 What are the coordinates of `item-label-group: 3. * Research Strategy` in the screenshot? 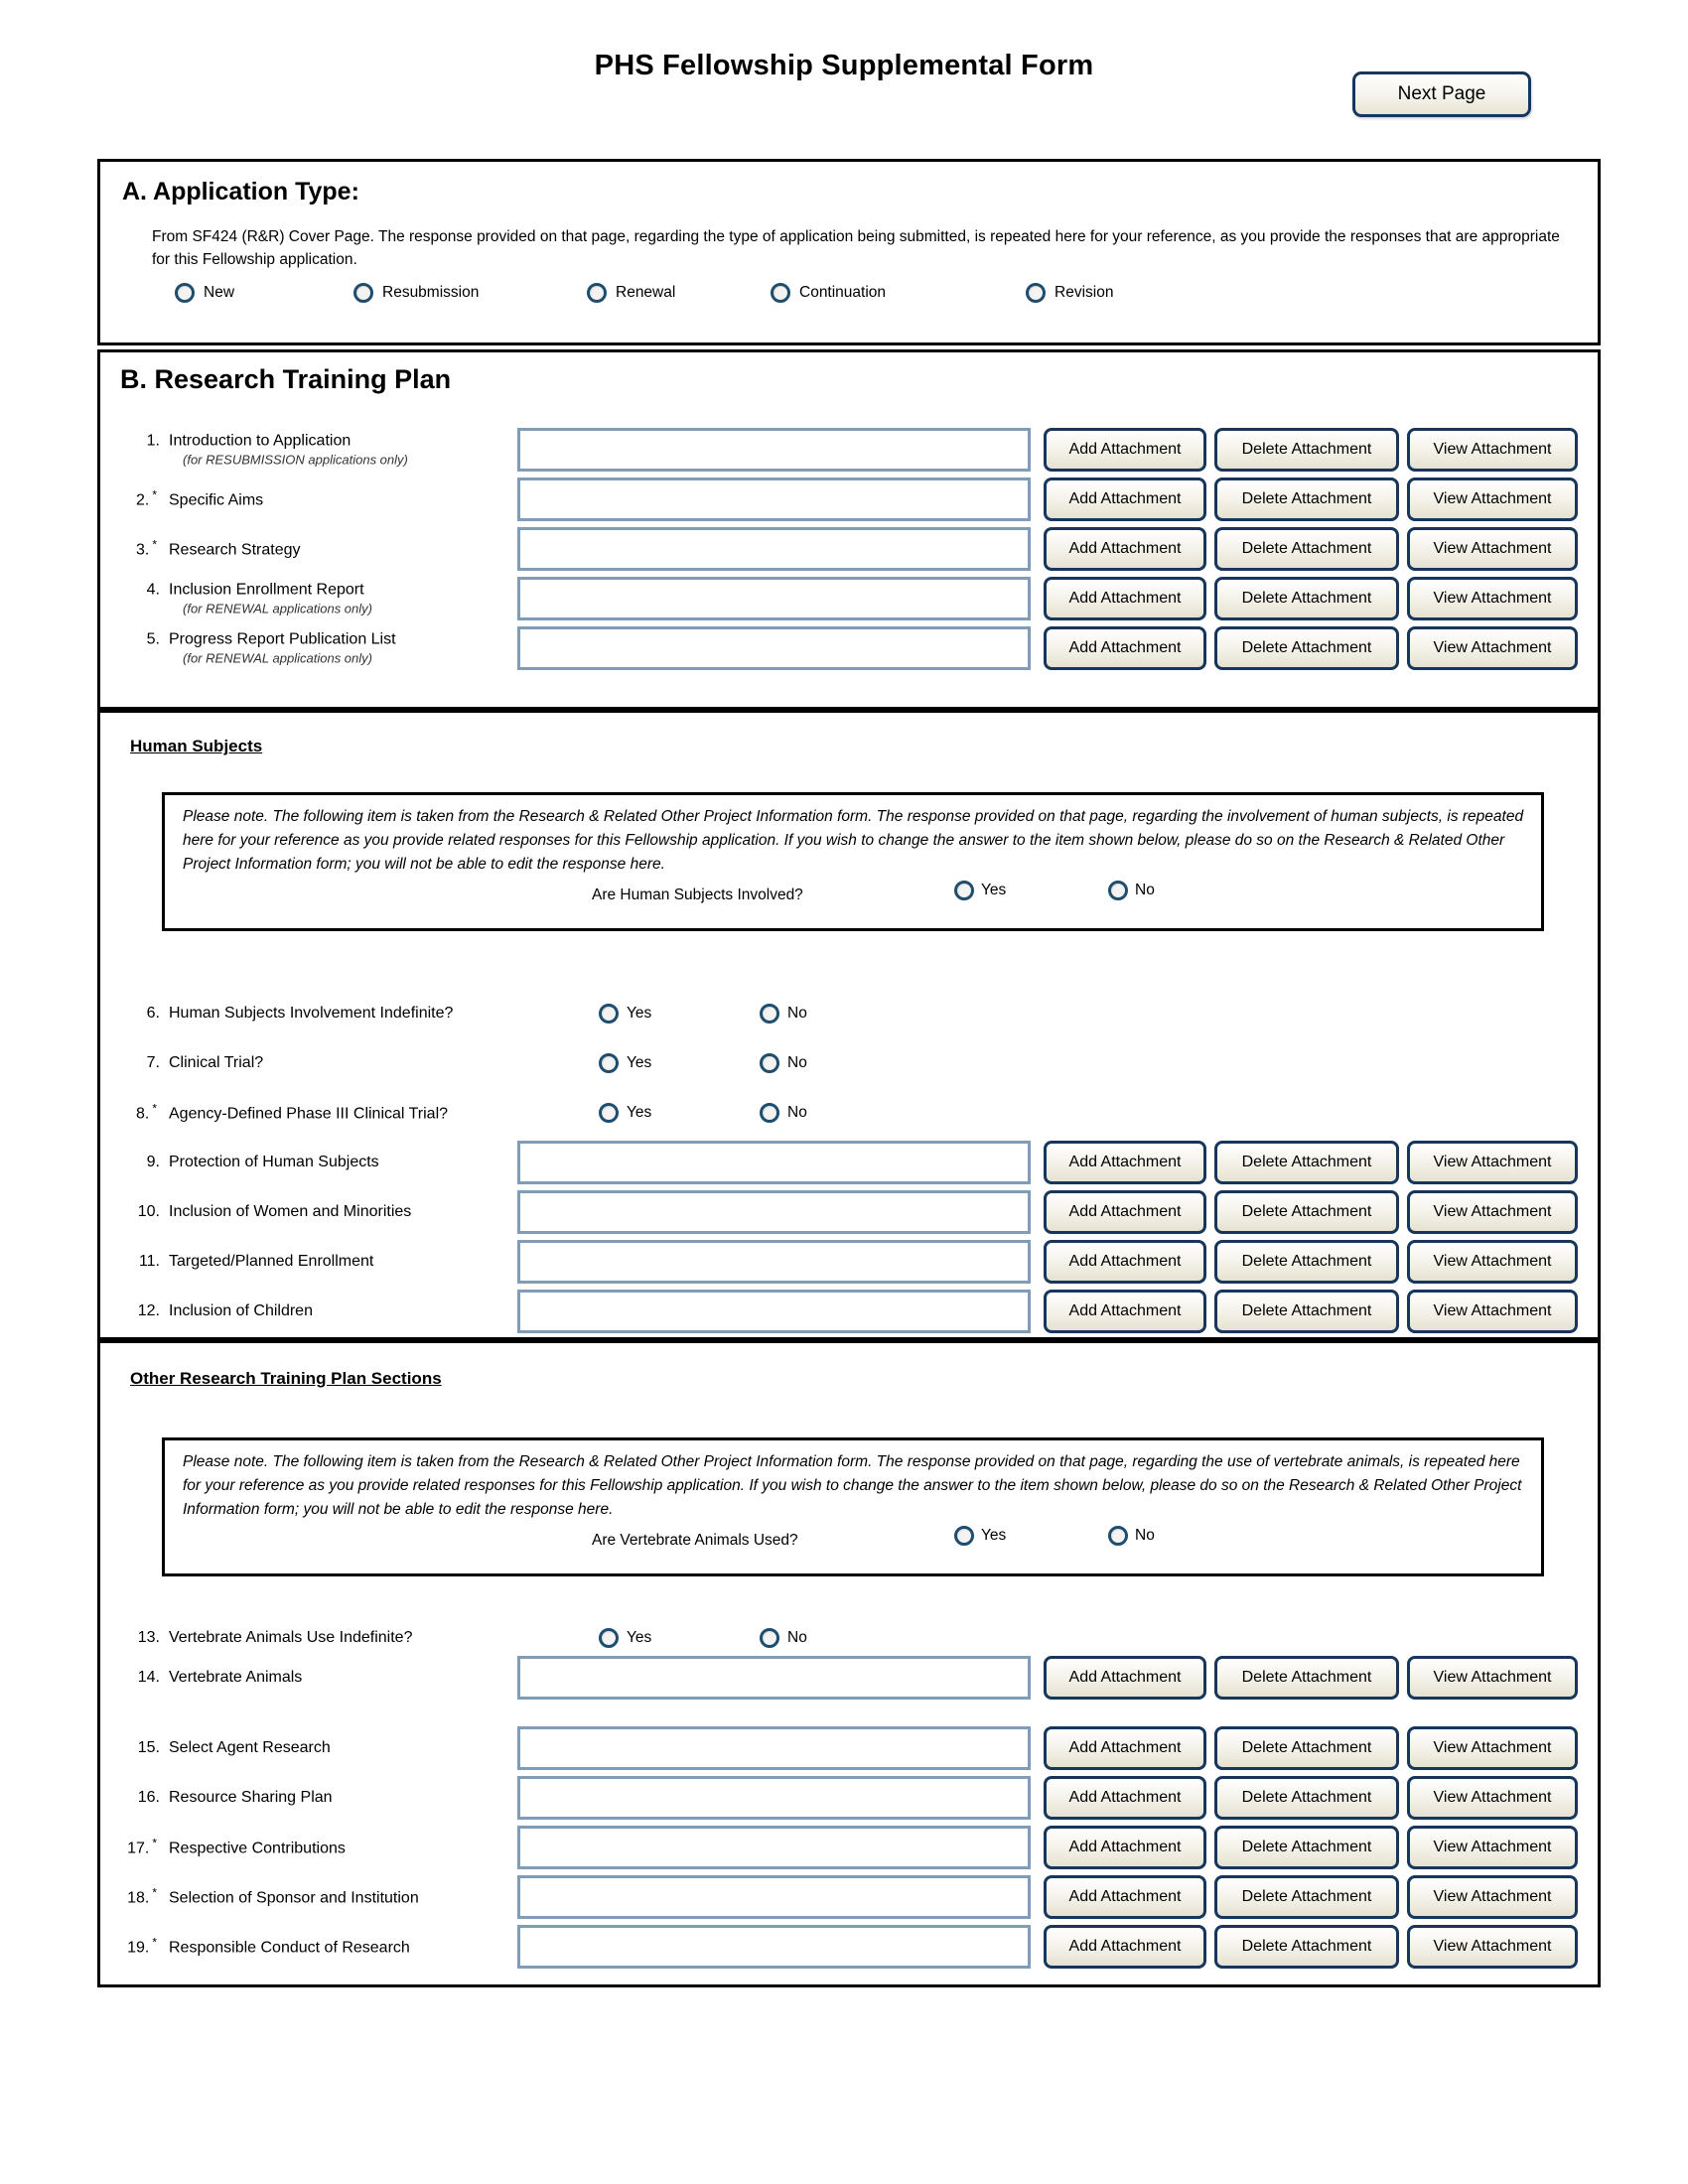 It's located at (210, 548).